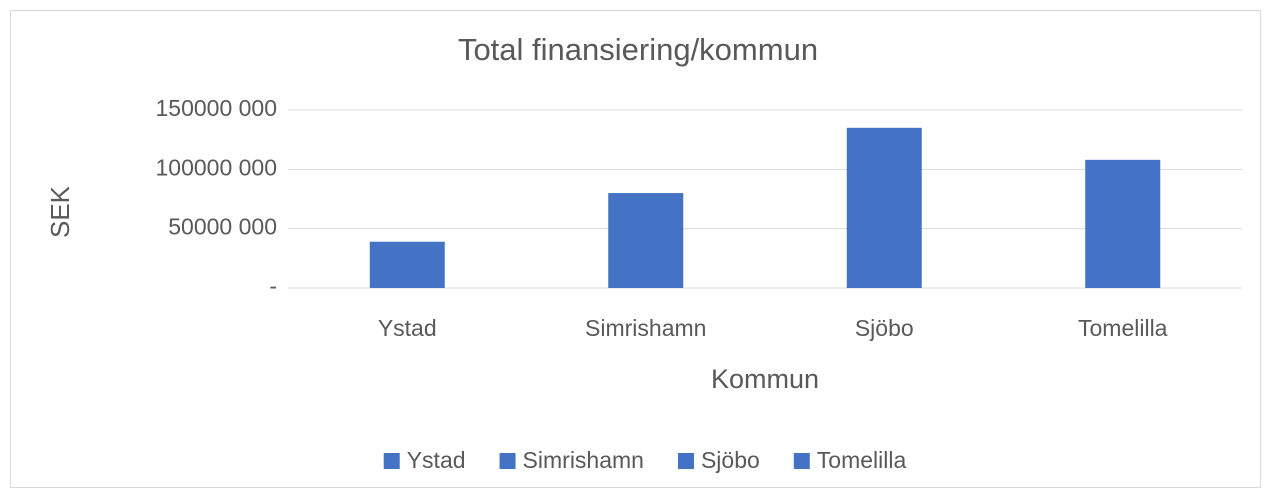  Describe the element at coordinates (222, 227) in the screenshot. I see `y-tick-label: 50000 000` at that location.